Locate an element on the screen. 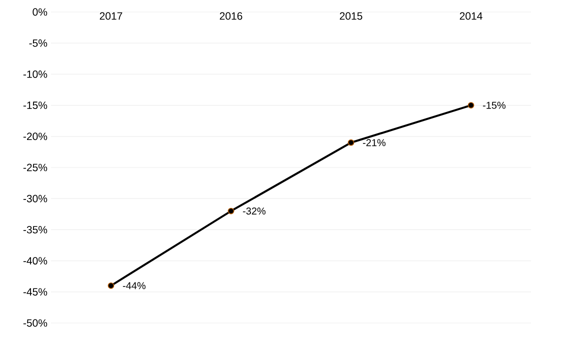 The height and width of the screenshot is (337, 571). data-label: -32% is located at coordinates (254, 211).